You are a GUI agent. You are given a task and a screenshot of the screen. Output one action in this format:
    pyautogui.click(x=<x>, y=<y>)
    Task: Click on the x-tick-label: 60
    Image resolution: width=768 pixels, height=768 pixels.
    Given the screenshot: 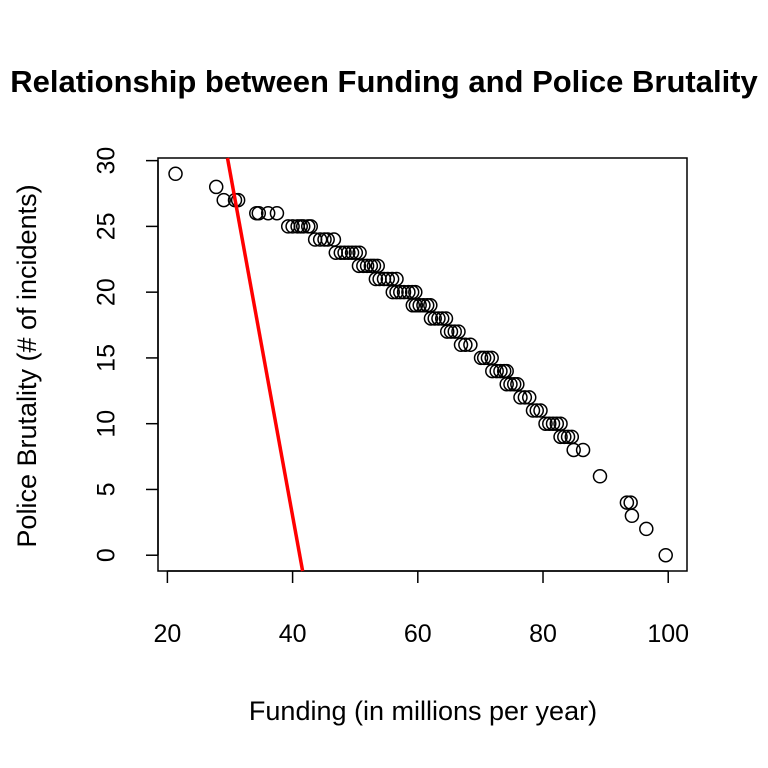 What is the action you would take?
    pyautogui.click(x=418, y=634)
    